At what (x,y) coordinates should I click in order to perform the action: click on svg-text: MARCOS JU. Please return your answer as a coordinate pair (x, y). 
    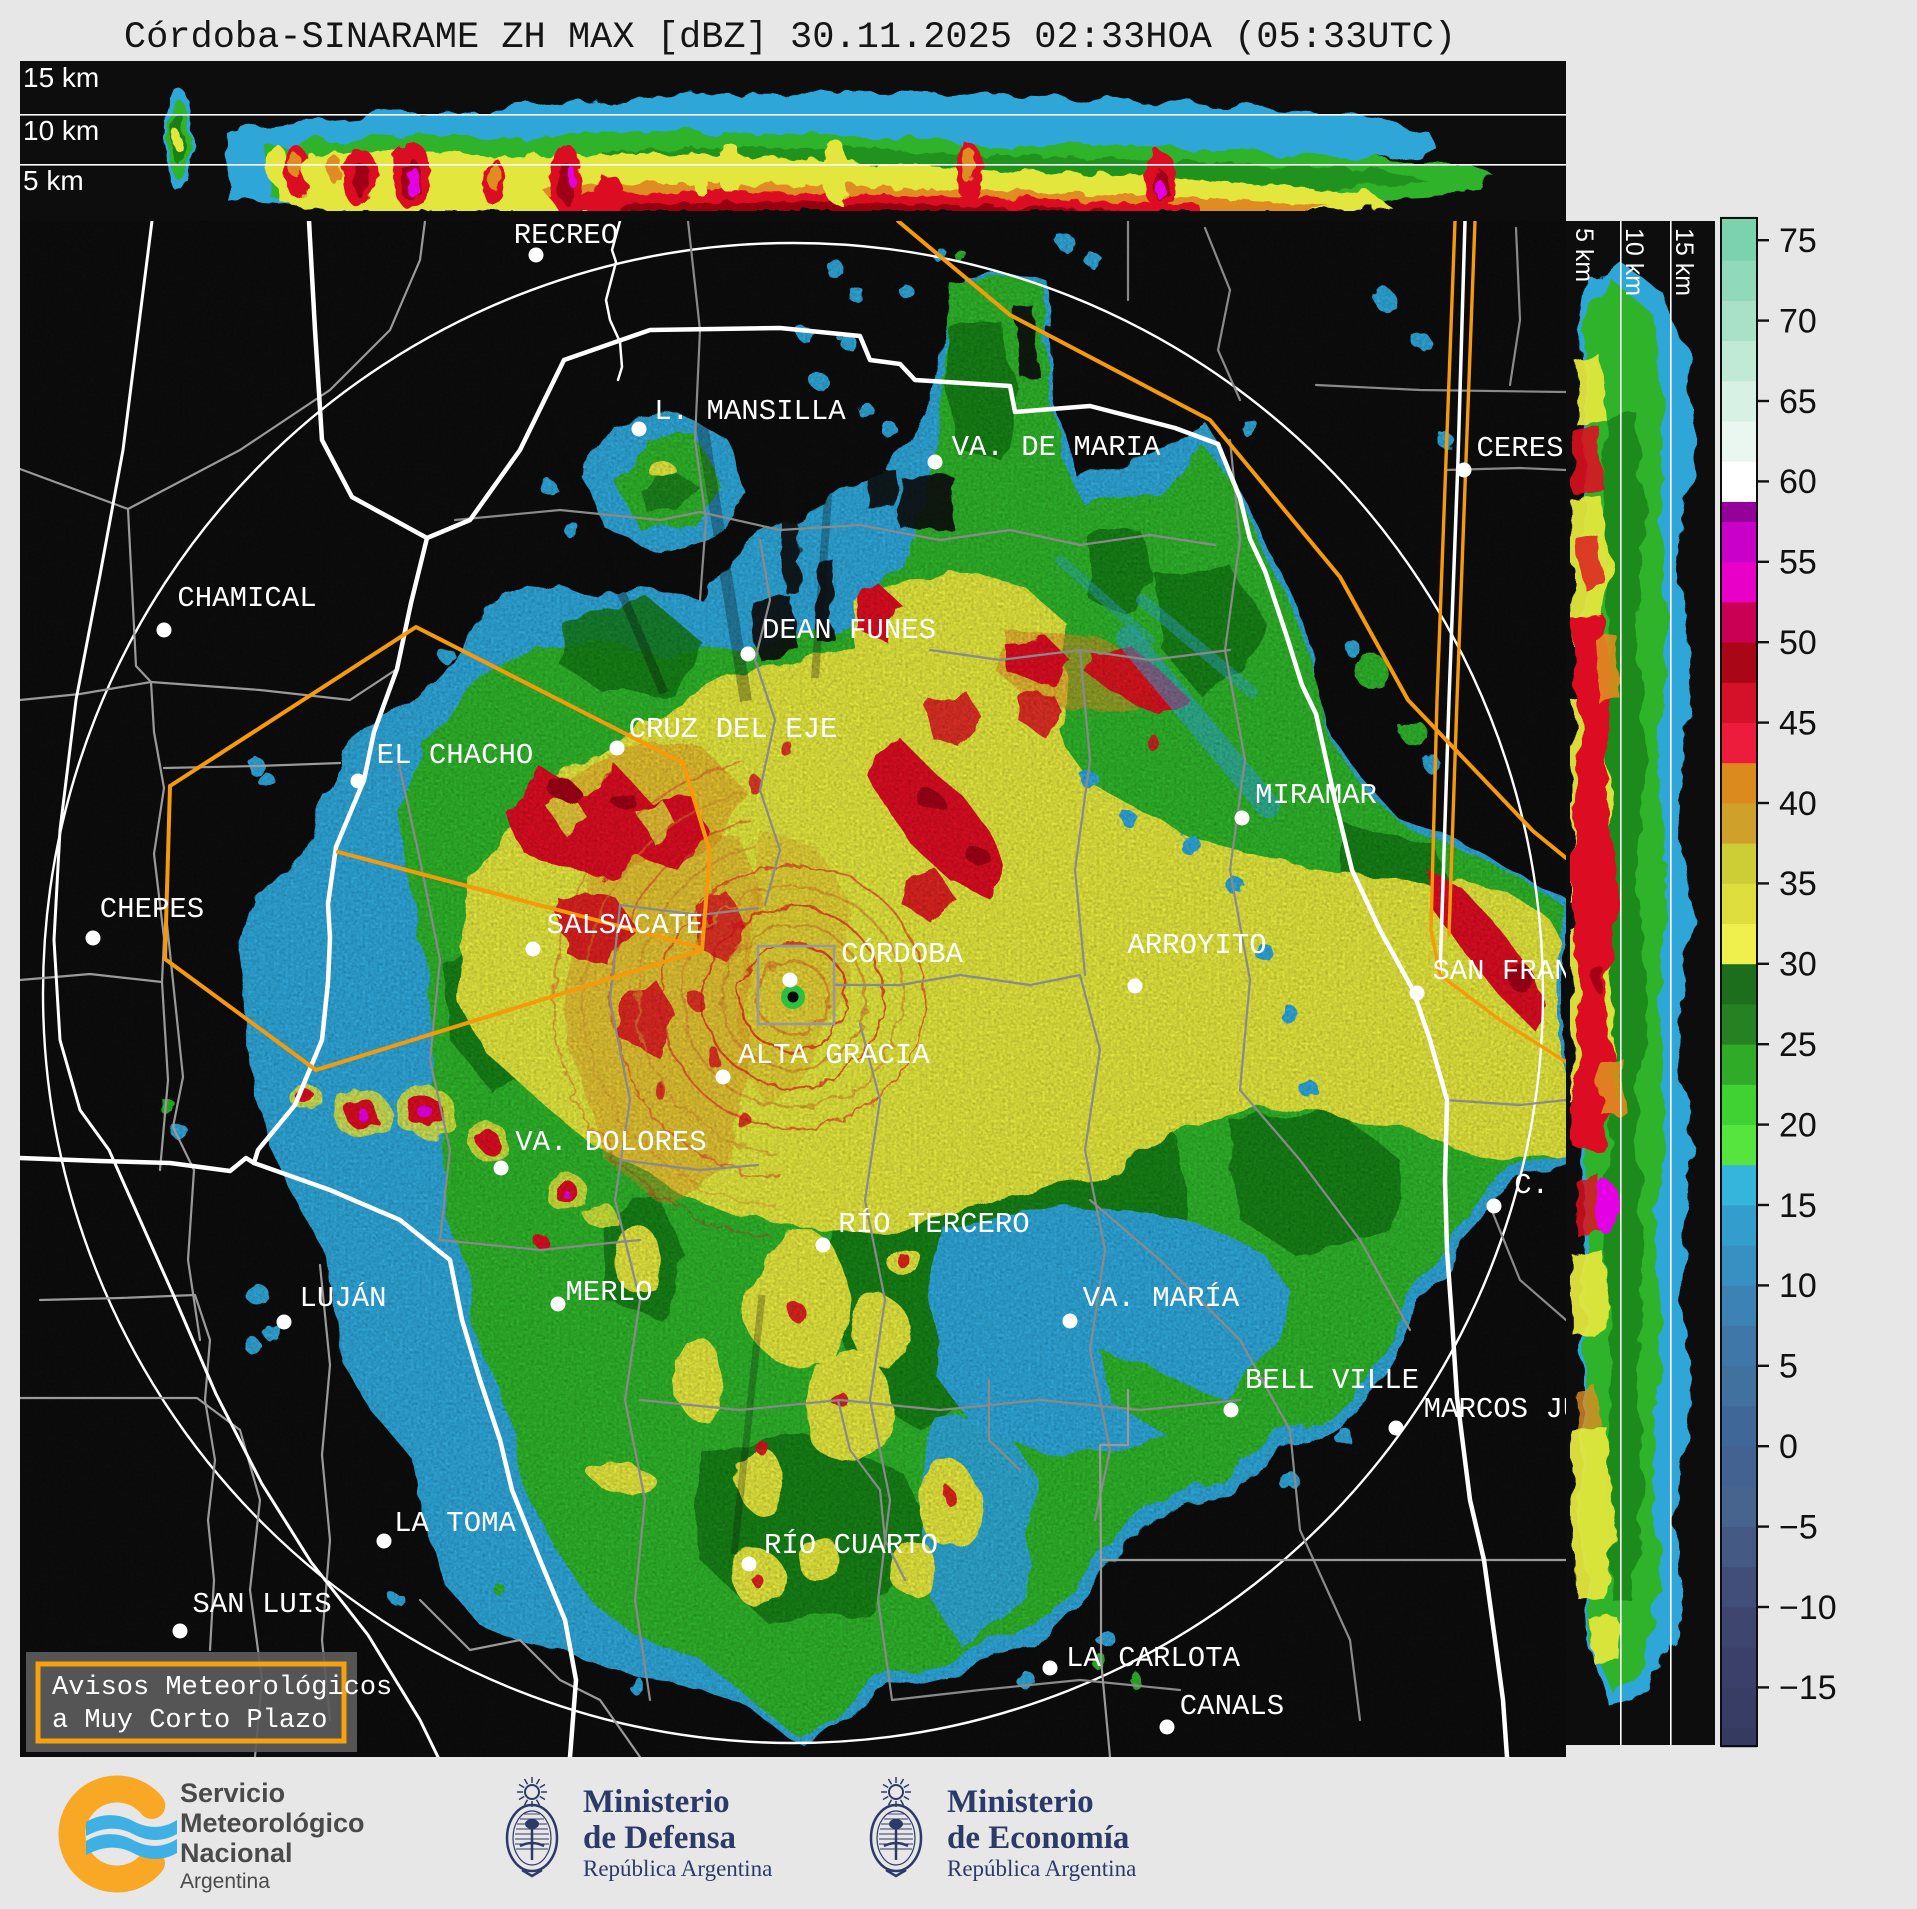
    Looking at the image, I should click on (1502, 1409).